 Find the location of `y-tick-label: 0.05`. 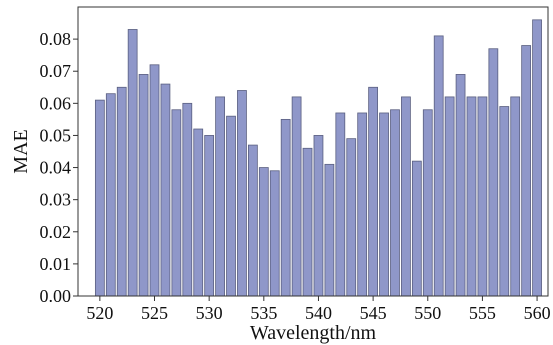

y-tick-label: 0.05 is located at coordinates (56, 135).